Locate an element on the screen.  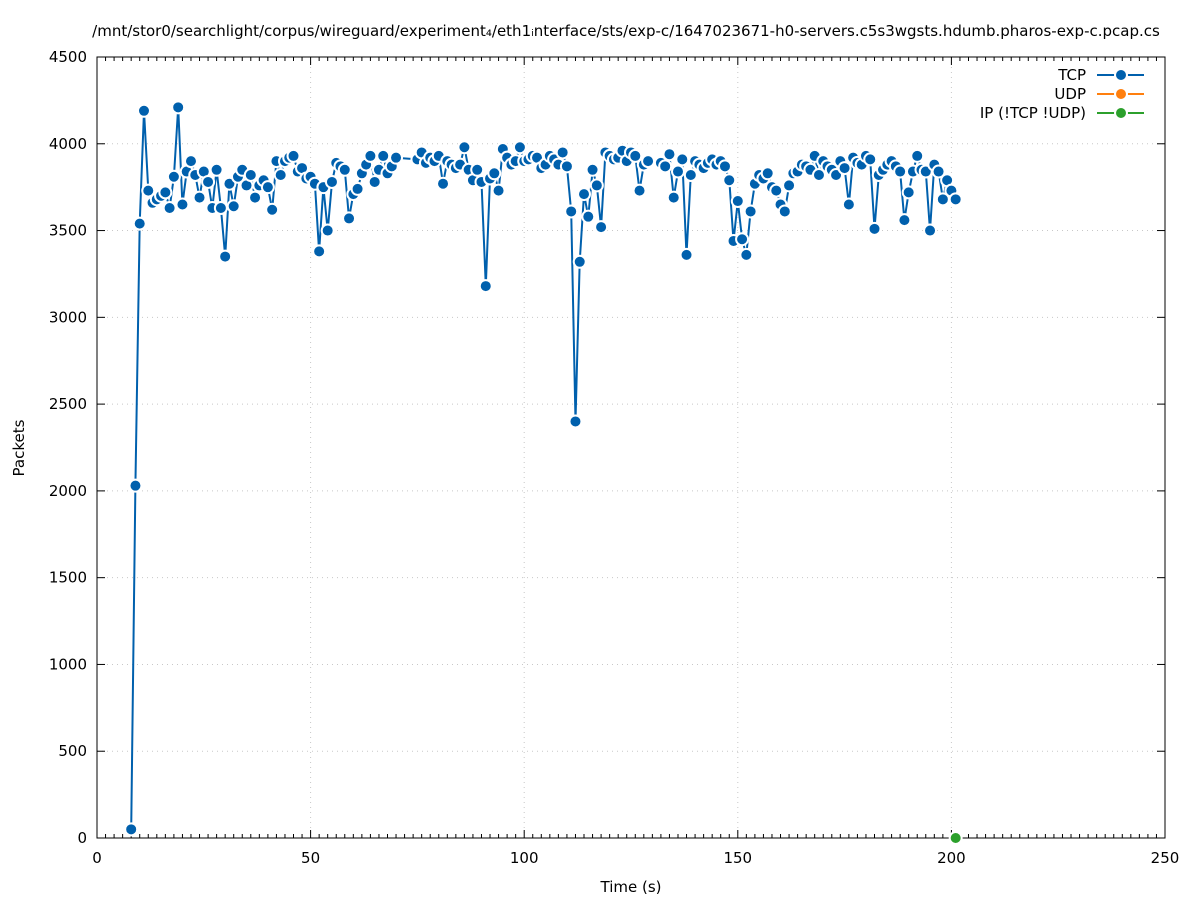
y-tick-label: 2500 is located at coordinates (68, 404).